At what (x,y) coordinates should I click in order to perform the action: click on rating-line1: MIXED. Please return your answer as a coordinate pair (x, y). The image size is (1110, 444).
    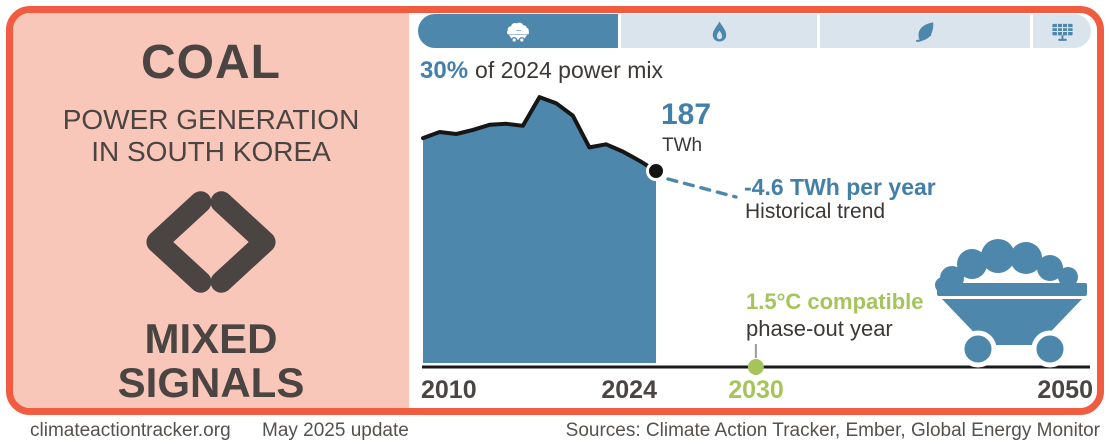
    Looking at the image, I should click on (211, 339).